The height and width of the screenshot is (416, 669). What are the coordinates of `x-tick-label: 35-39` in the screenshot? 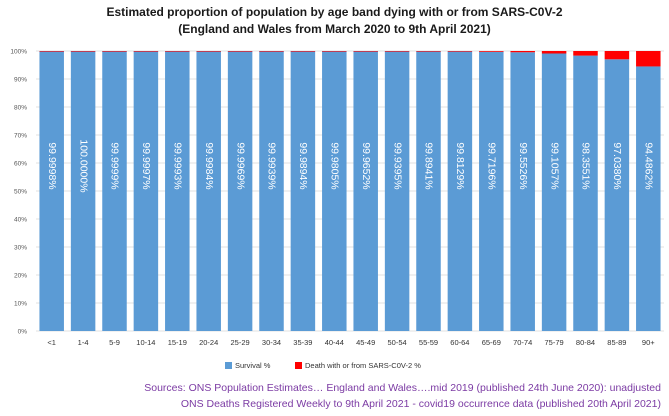 It's located at (302, 342).